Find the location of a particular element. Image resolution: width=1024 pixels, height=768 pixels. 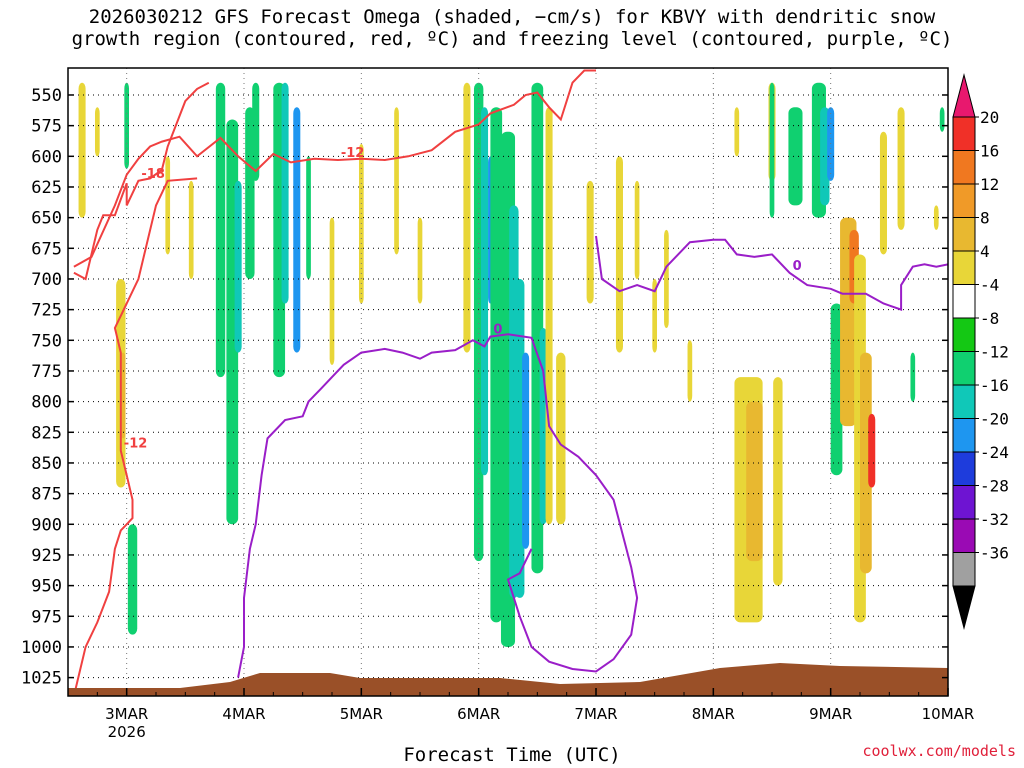

colorbar-label: -4 is located at coordinates (989, 285).